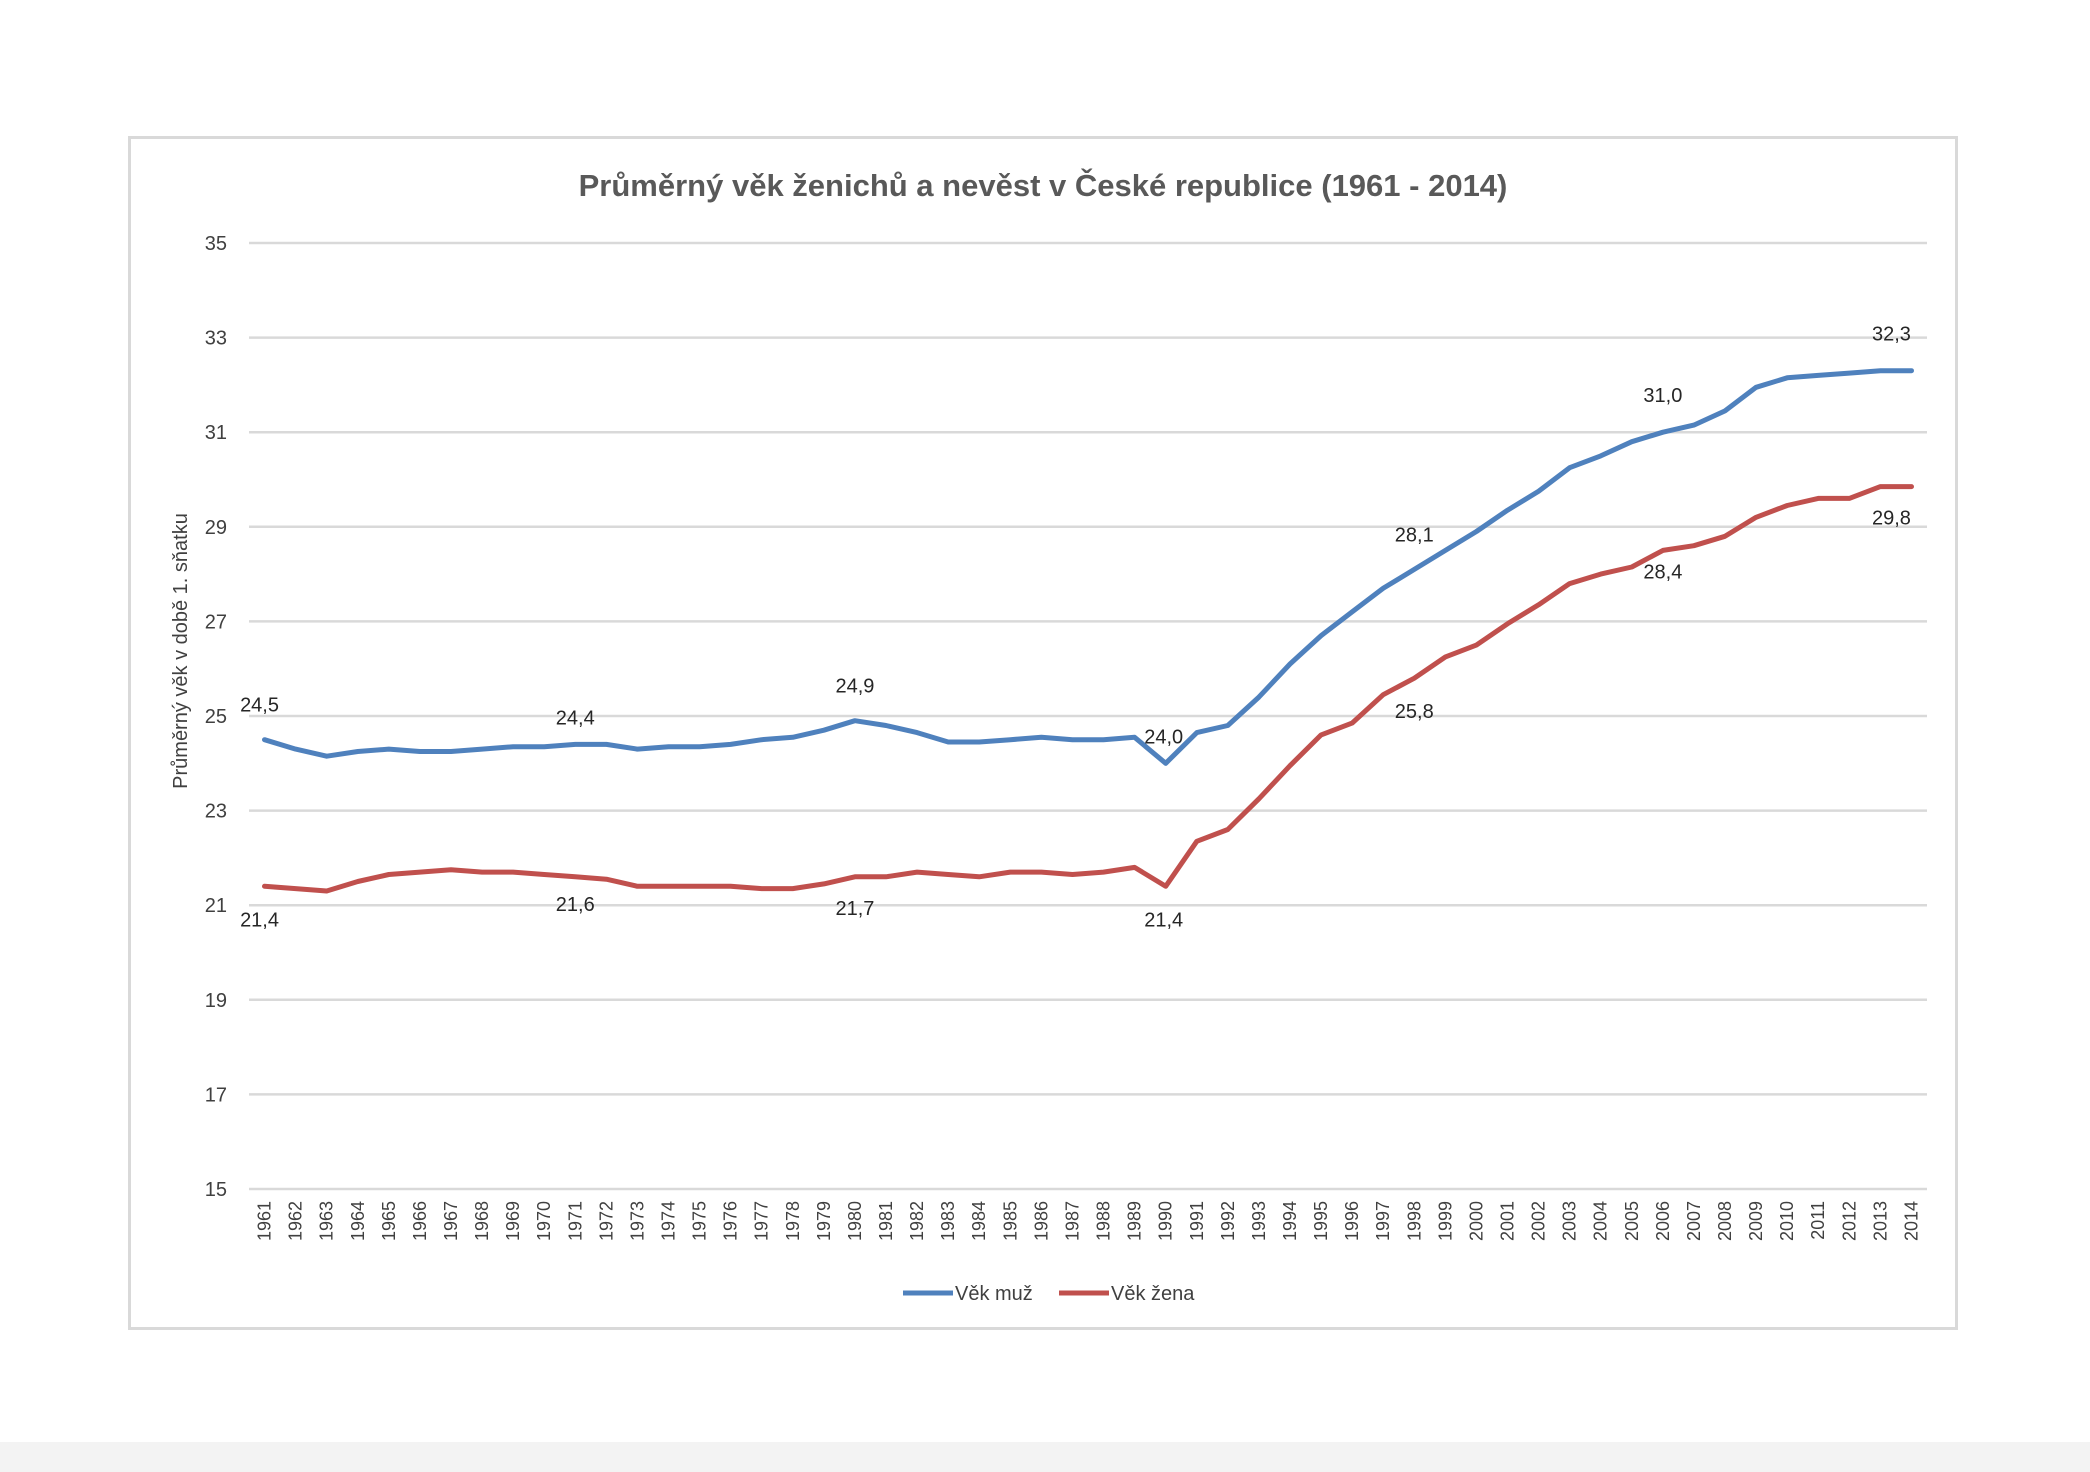  I want to click on x-tick-label: 2006, so click(1663, 1221).